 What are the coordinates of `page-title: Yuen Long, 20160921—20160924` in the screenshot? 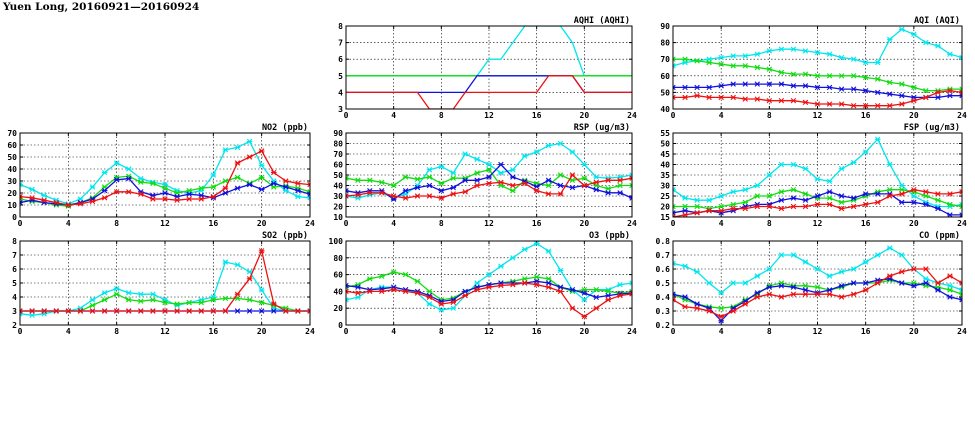 It's located at (101, 7).